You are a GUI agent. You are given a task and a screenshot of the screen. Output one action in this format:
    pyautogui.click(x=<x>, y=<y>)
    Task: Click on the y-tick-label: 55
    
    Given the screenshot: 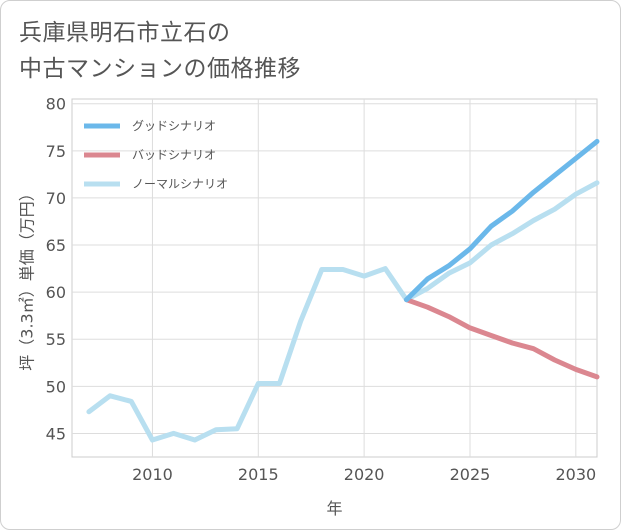 What is the action you would take?
    pyautogui.click(x=56, y=339)
    